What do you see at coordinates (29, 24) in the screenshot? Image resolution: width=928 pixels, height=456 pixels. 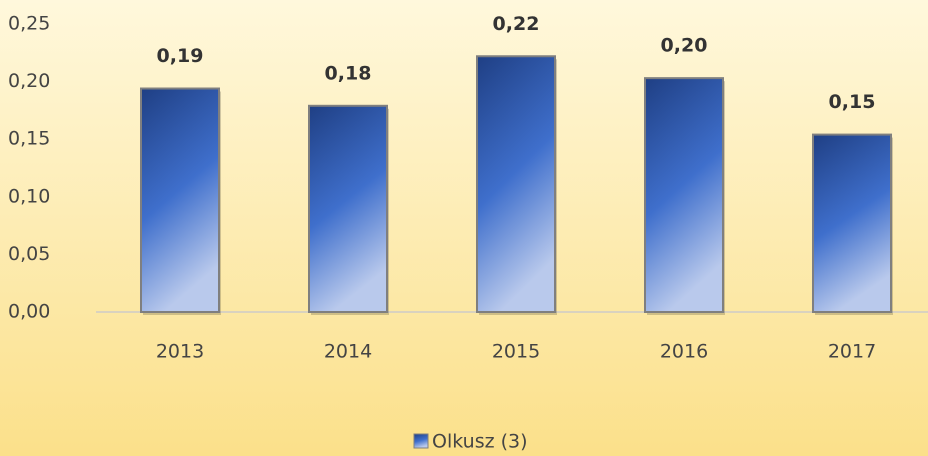 I see `y-tick-label: 0,25` at bounding box center [29, 24].